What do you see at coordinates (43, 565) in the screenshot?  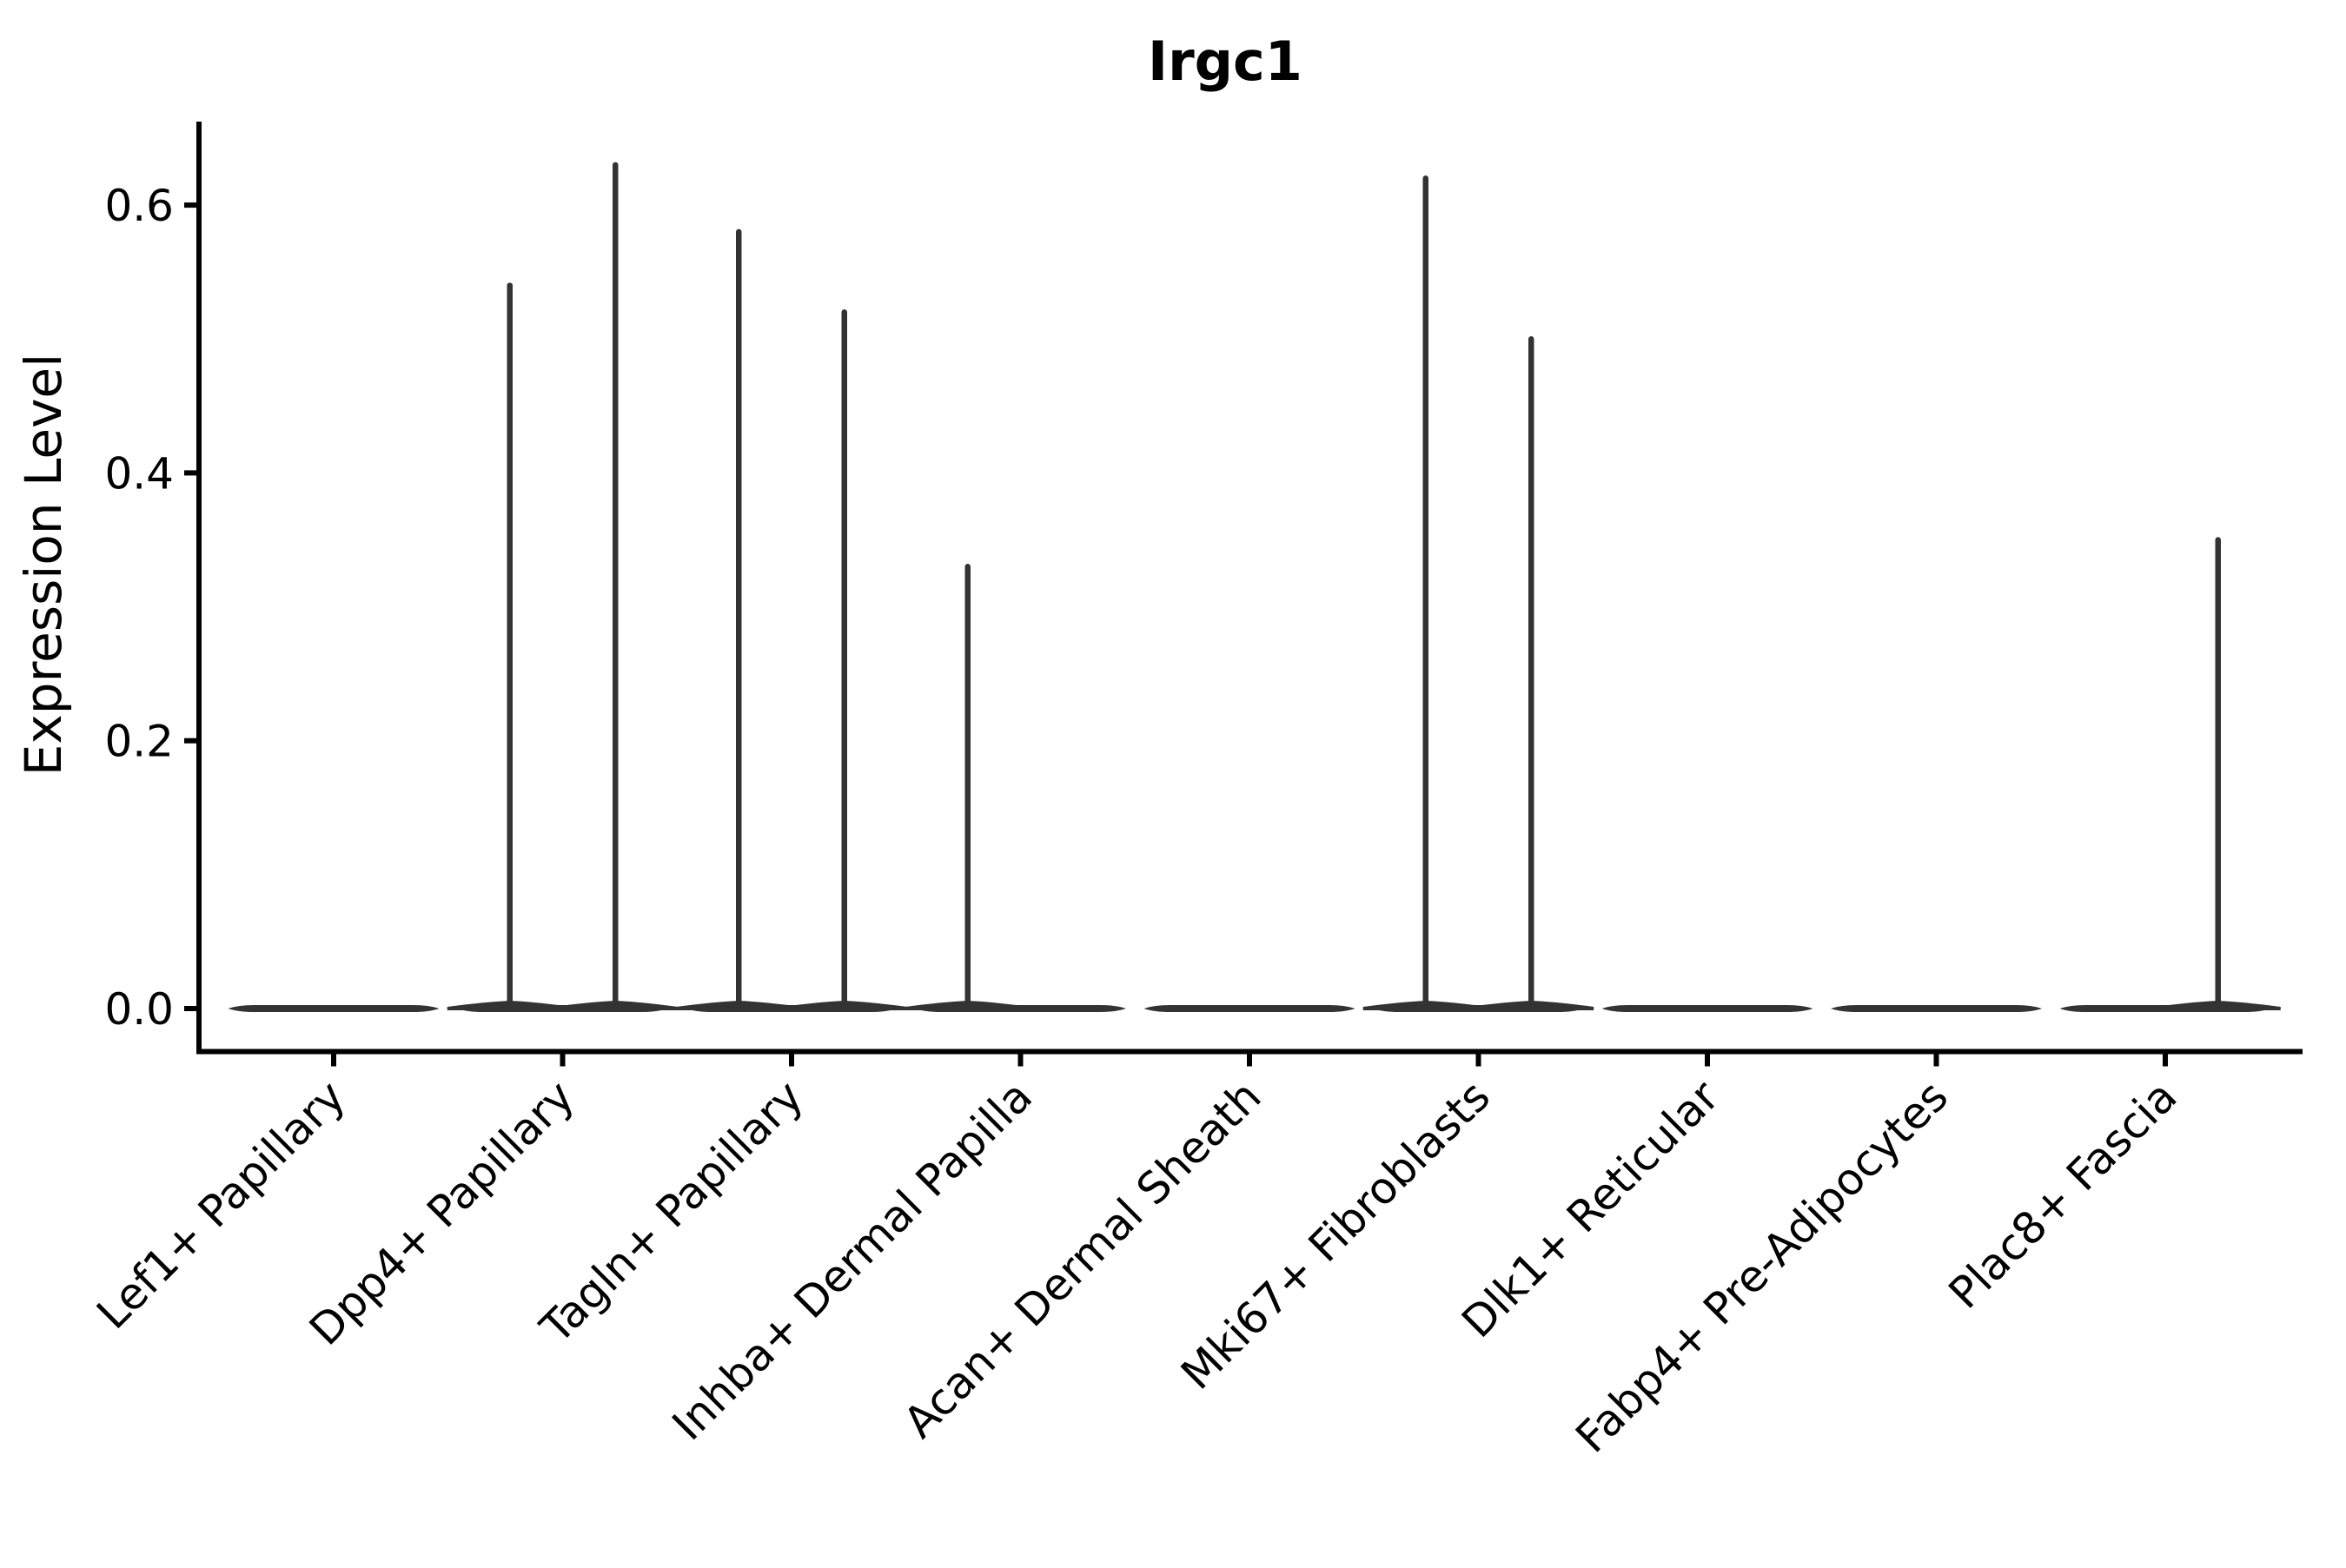 I see `y-axis-label: Expression Level` at bounding box center [43, 565].